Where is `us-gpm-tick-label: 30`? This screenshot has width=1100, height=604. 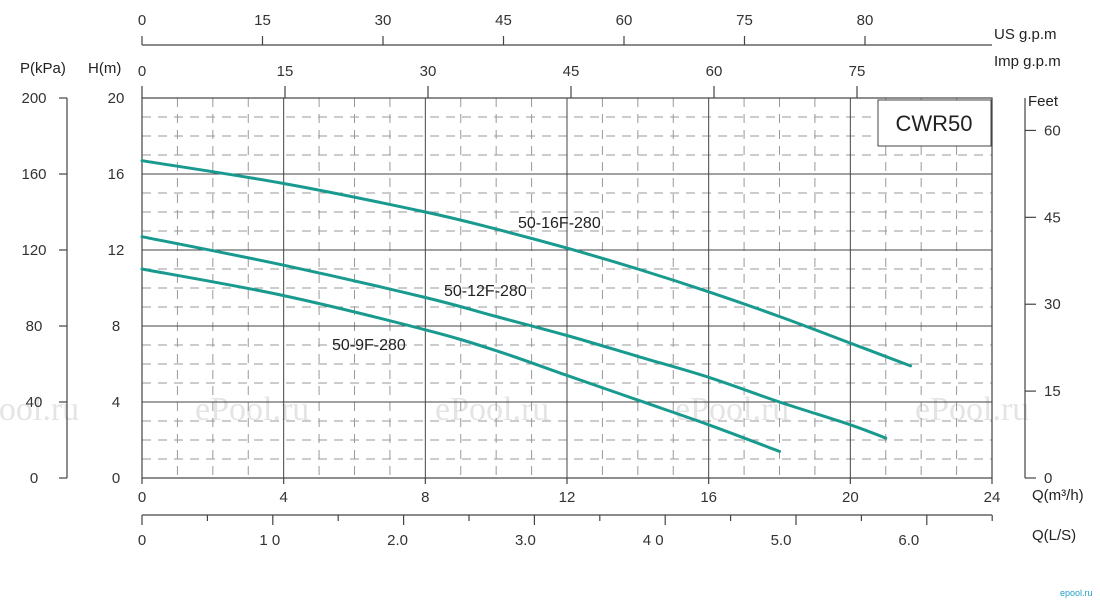
us-gpm-tick-label: 30 is located at coordinates (383, 20).